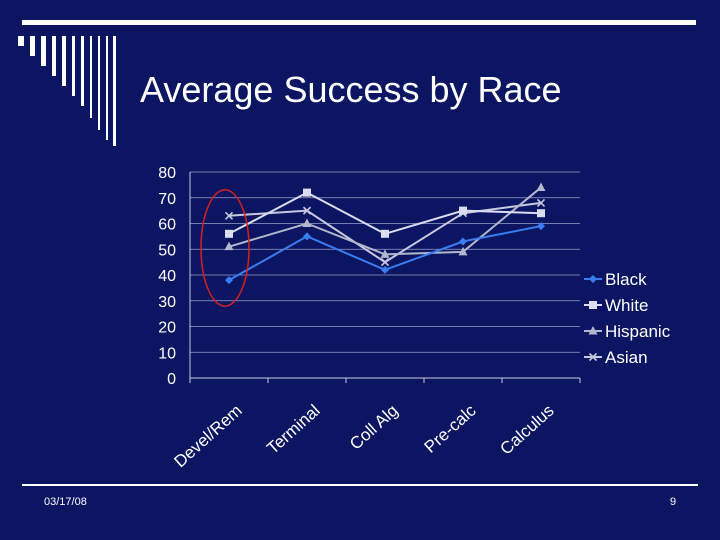 This screenshot has width=720, height=540. What do you see at coordinates (450, 429) in the screenshot?
I see `x-category-label: Pre-calc` at bounding box center [450, 429].